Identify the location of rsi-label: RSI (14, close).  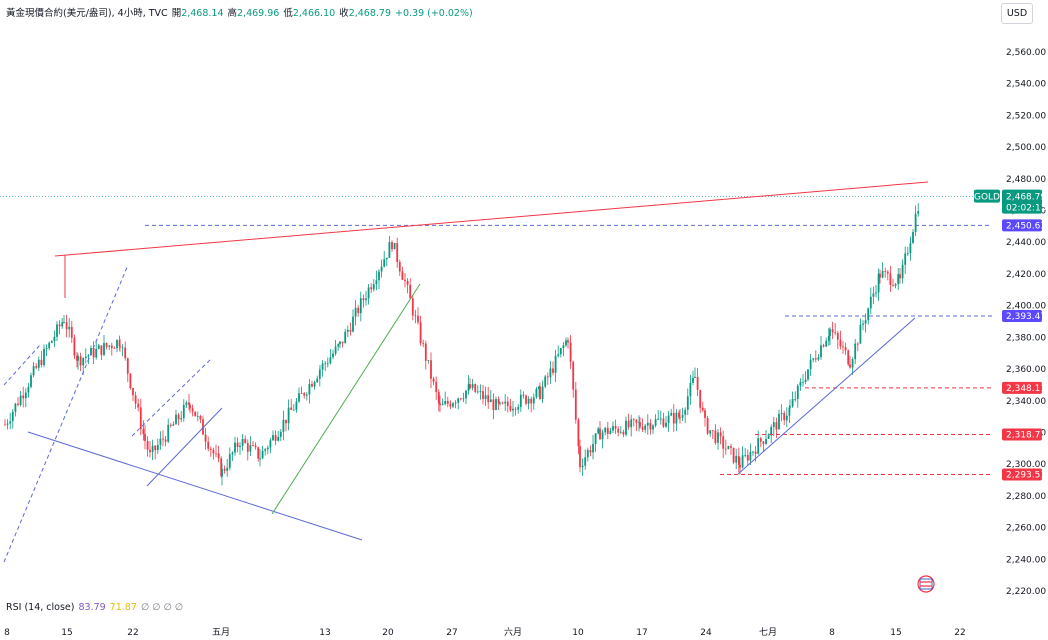
(40, 607).